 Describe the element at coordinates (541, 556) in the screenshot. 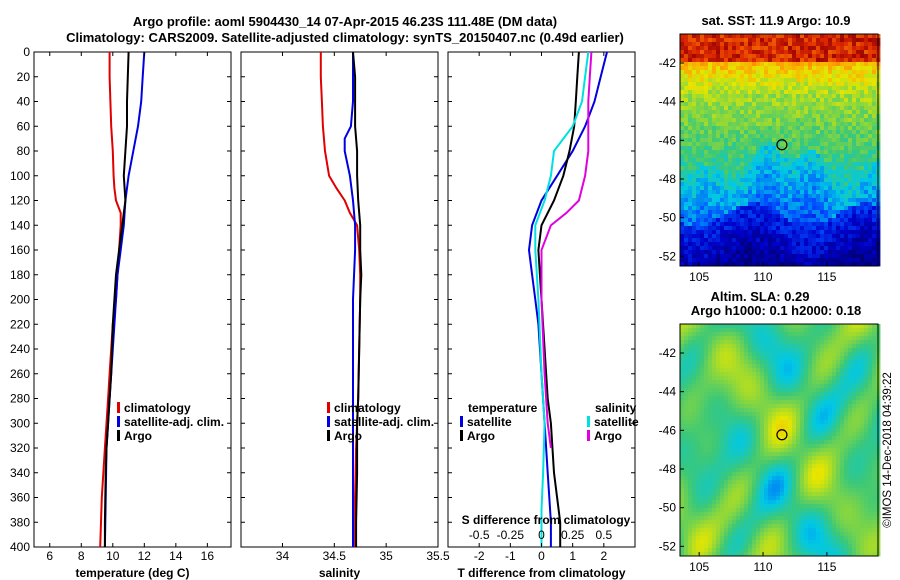

I see `difference-xtick-label: 0` at that location.